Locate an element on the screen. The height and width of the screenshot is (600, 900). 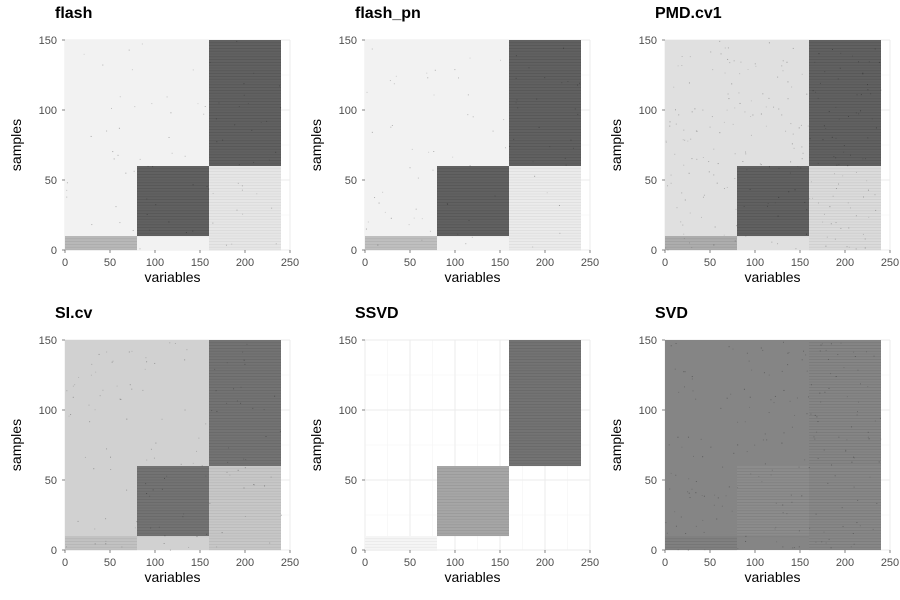
x-tick-label: 150 is located at coordinates (500, 563).